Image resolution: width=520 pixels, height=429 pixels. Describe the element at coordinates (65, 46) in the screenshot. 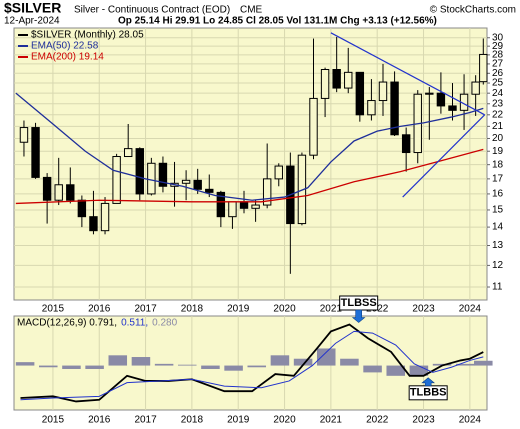

I see `legend-label: EMA(50) 22.58` at that location.